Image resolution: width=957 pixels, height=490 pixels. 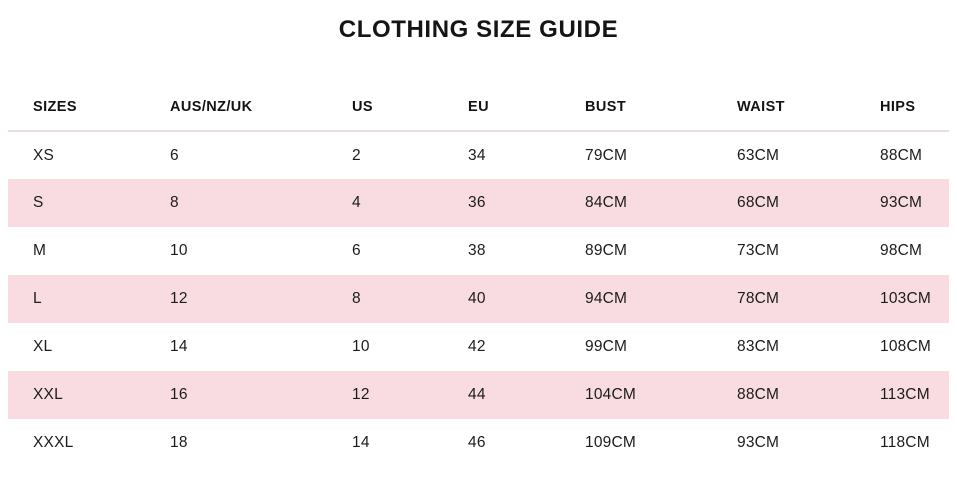 I want to click on cell-aus-nz-uk: 8, so click(x=174, y=202).